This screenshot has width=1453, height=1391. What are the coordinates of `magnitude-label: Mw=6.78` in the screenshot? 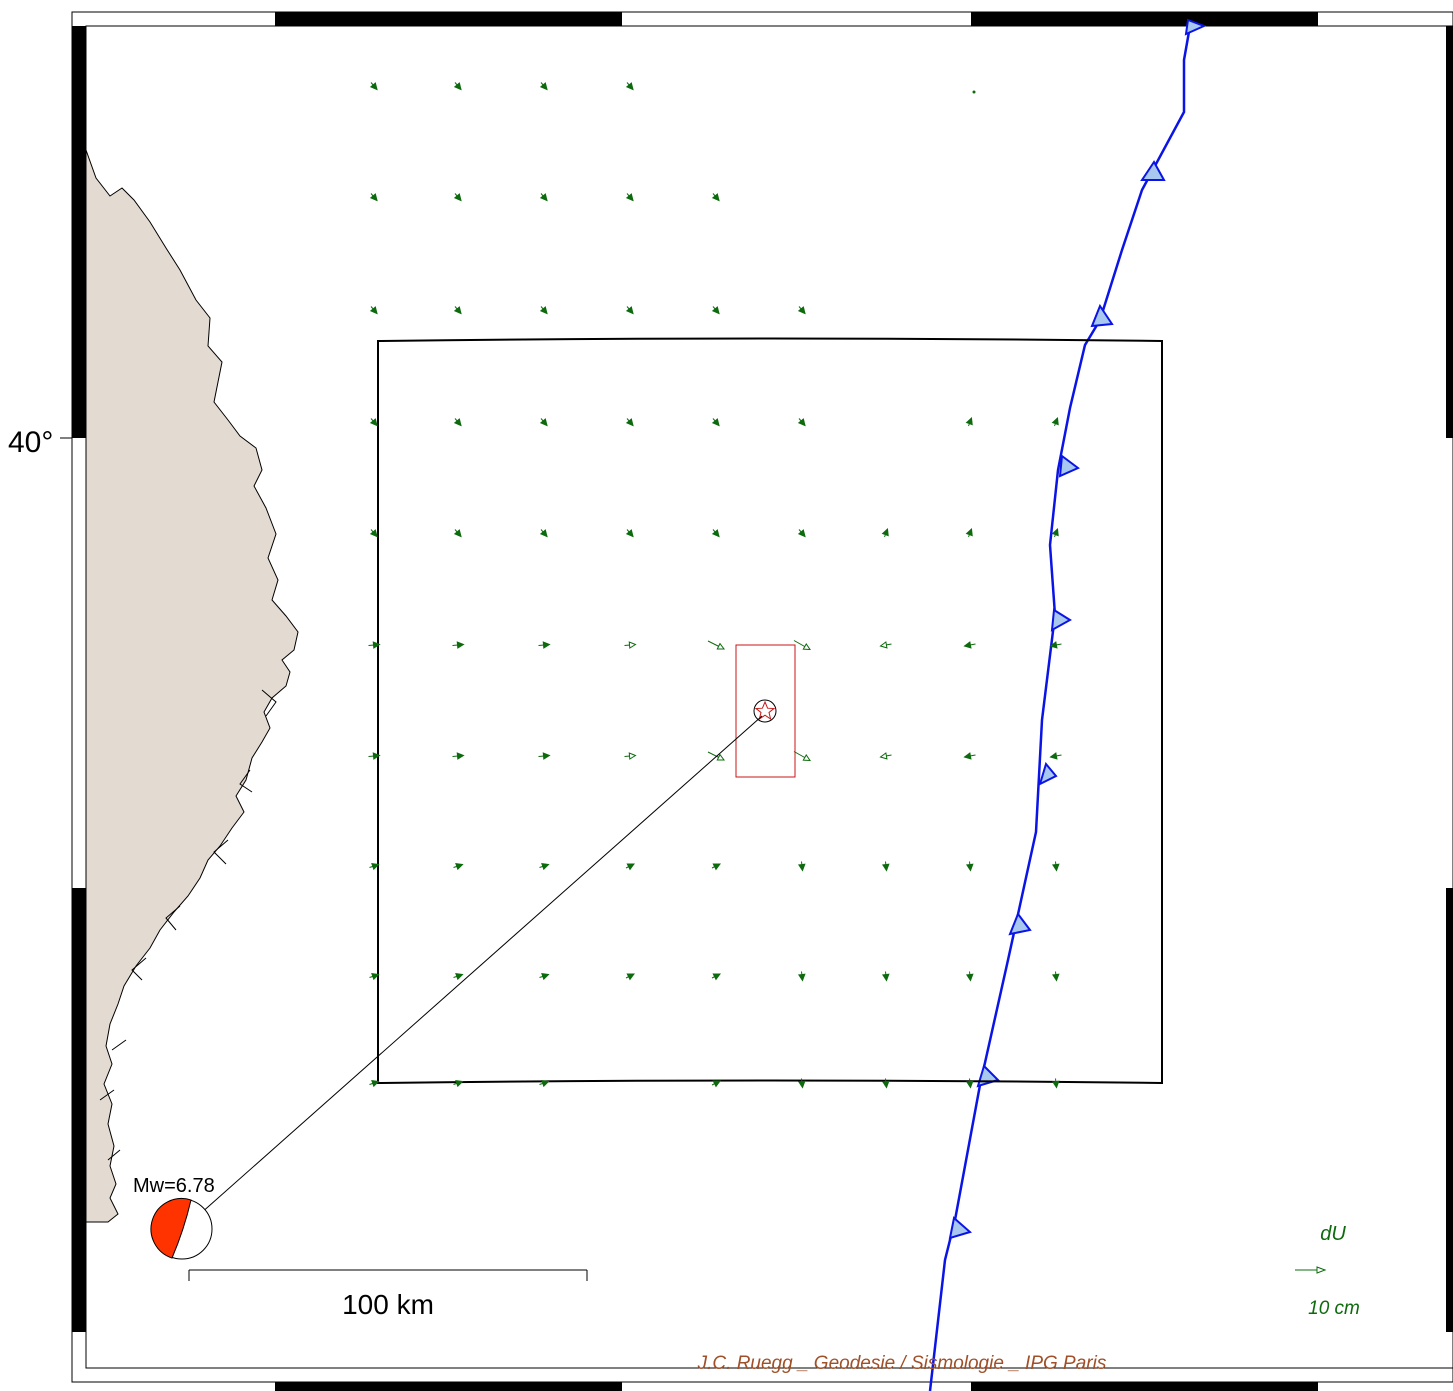 It's located at (174, 1186).